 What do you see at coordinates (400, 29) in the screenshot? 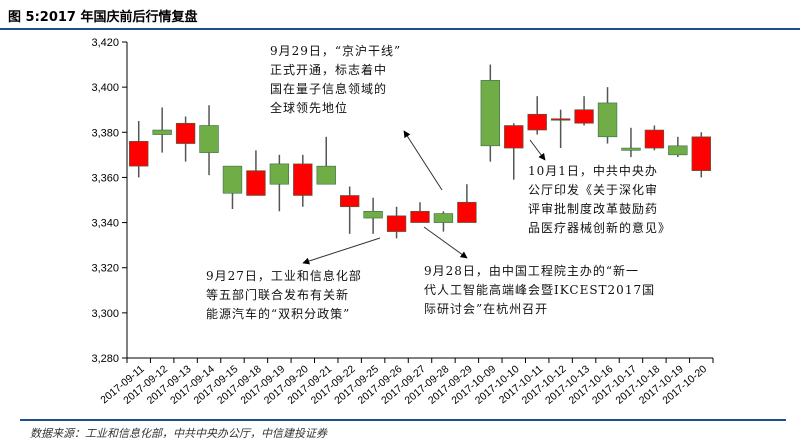
I see `top-rule` at bounding box center [400, 29].